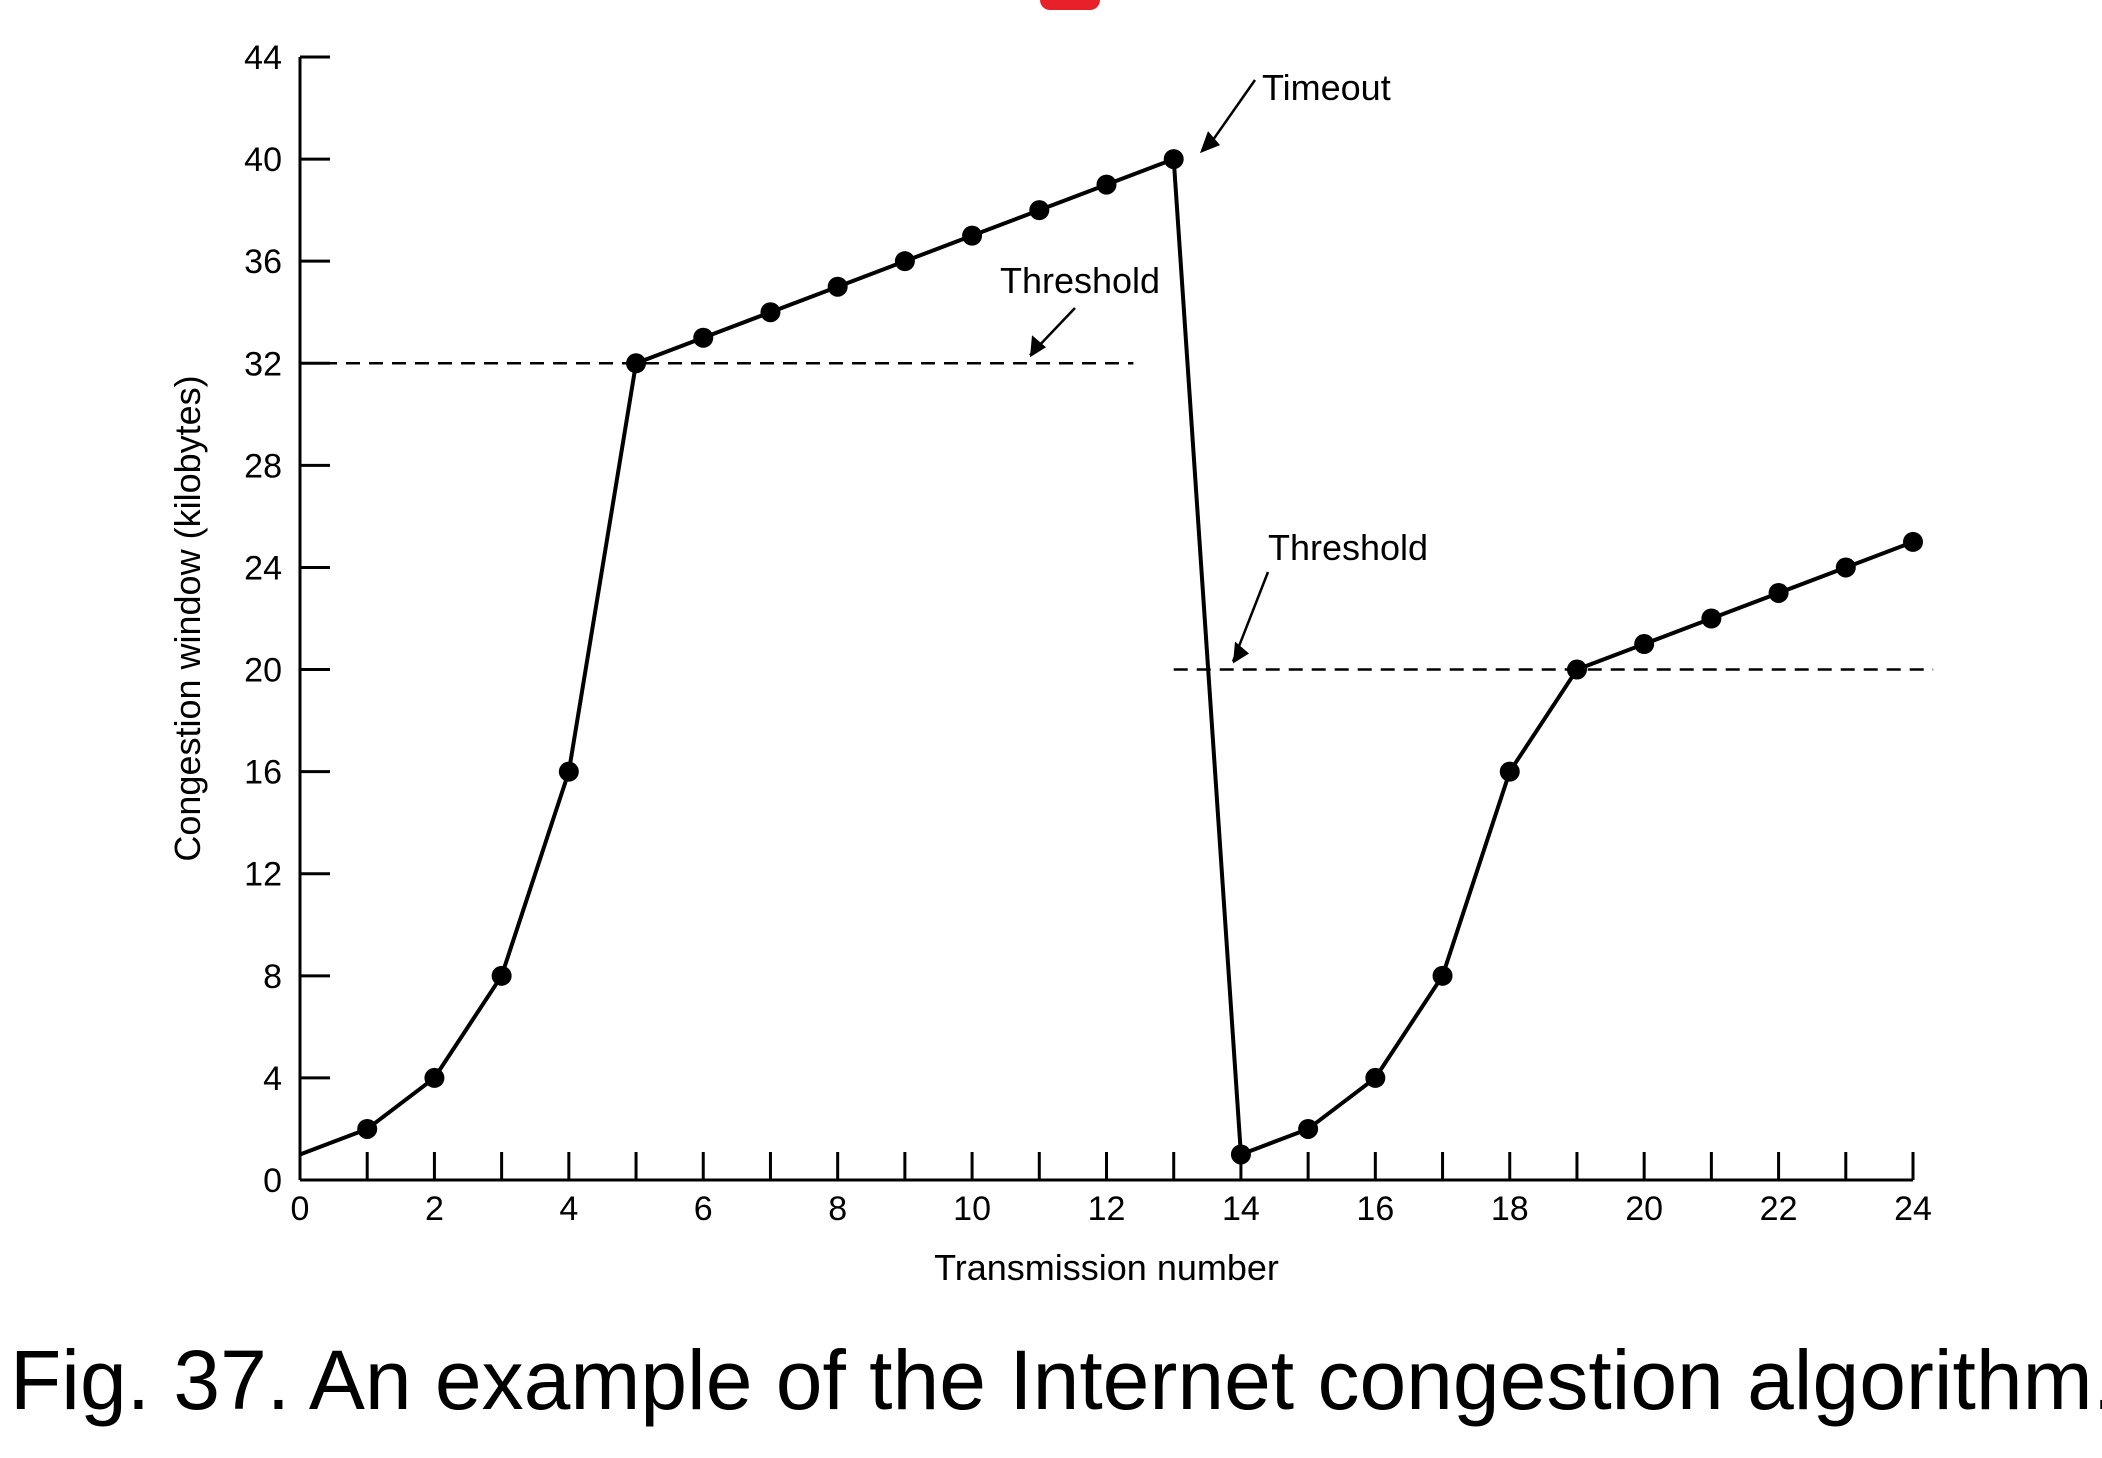 Image resolution: width=2102 pixels, height=1458 pixels. Describe the element at coordinates (263, 875) in the screenshot. I see `y-tick-label: 12` at that location.